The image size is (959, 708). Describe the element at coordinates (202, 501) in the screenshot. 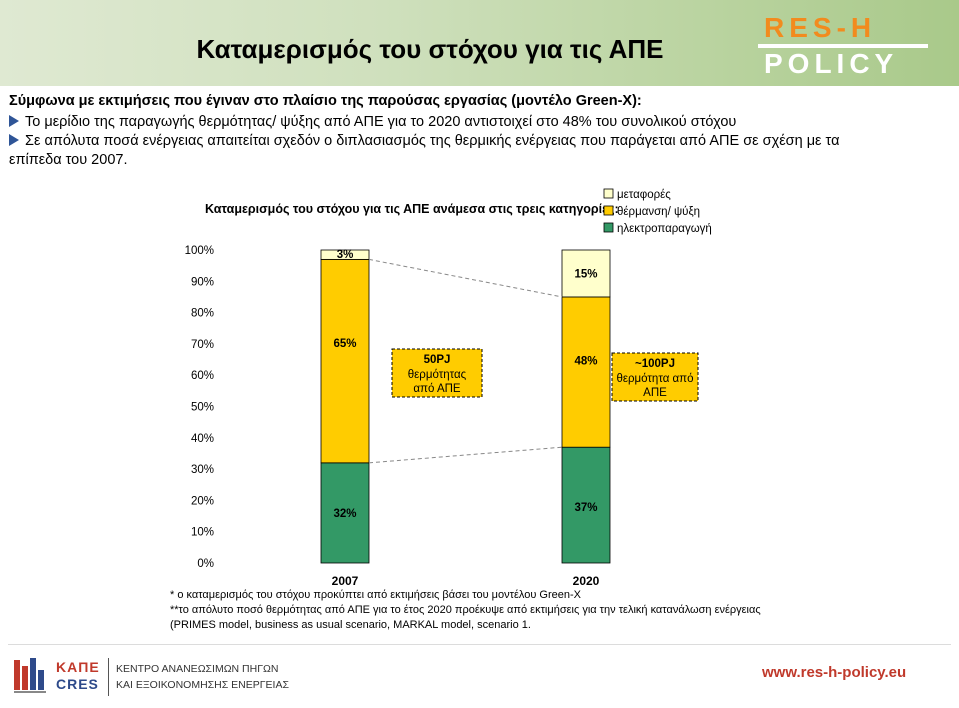

I see `y-tick-label: 20%` at that location.